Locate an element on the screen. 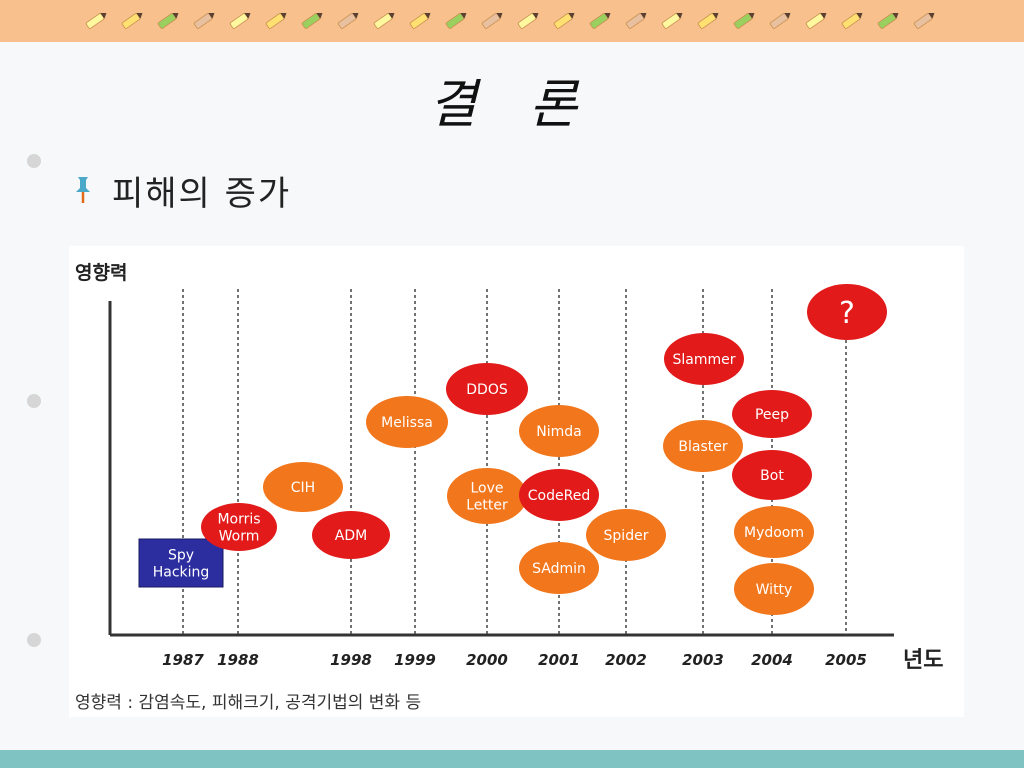 Image resolution: width=1024 pixels, height=768 pixels. threat-node-label: Melissa is located at coordinates (407, 423).